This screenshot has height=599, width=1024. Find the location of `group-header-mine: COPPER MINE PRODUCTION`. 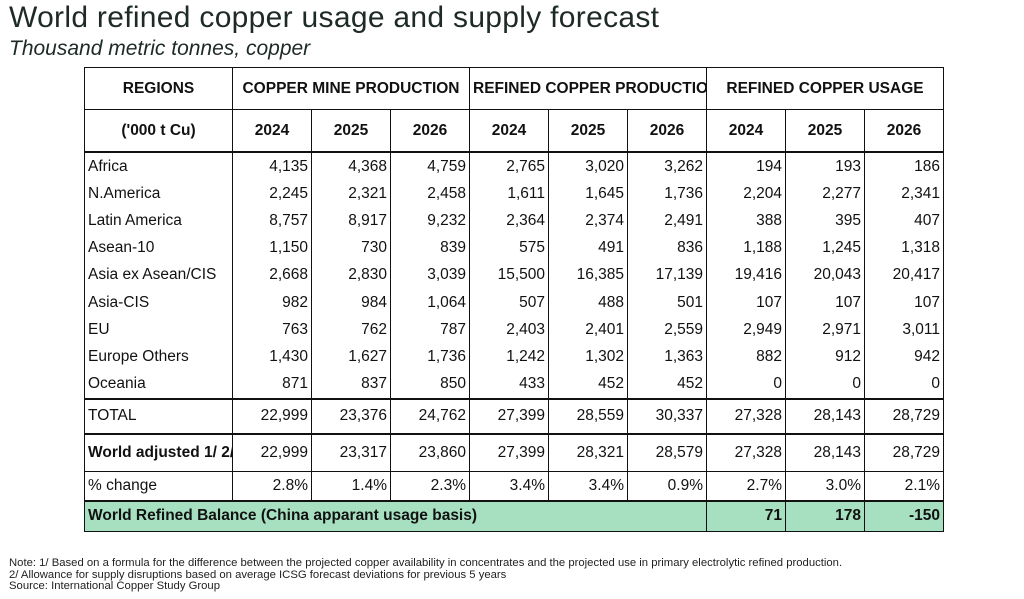

group-header-mine: COPPER MINE PRODUCTION is located at coordinates (351, 88).